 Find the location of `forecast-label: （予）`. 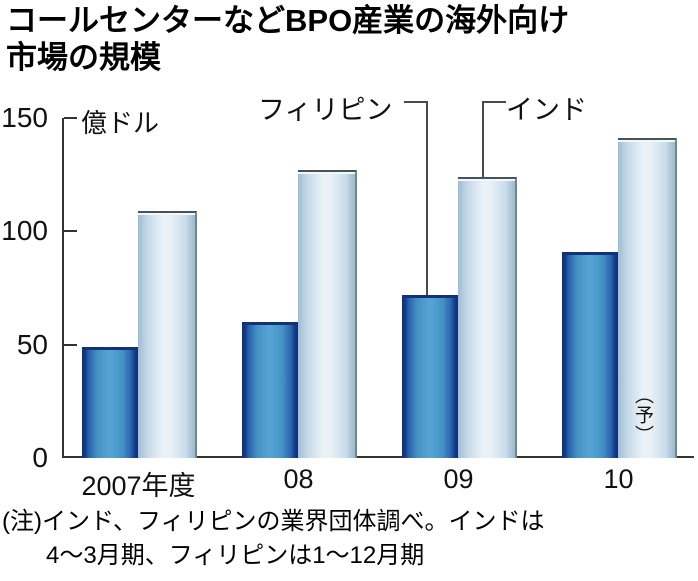

forecast-label: （予） is located at coordinates (642, 415).